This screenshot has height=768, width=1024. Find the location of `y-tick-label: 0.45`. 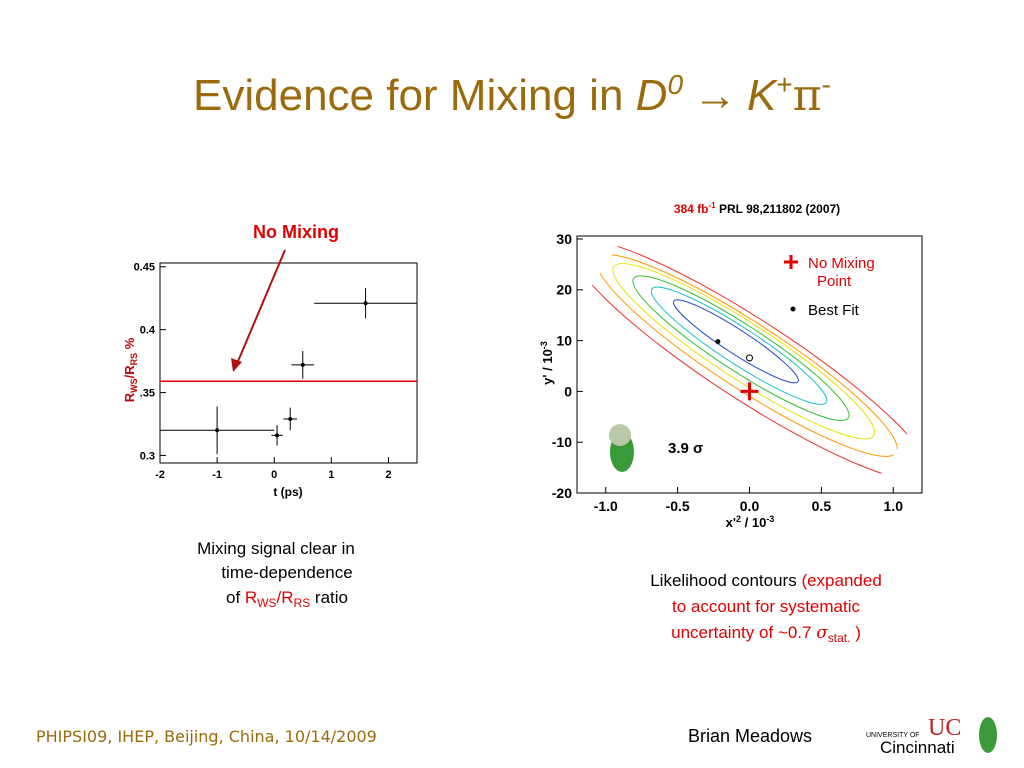

y-tick-label: 0.45 is located at coordinates (144, 268).